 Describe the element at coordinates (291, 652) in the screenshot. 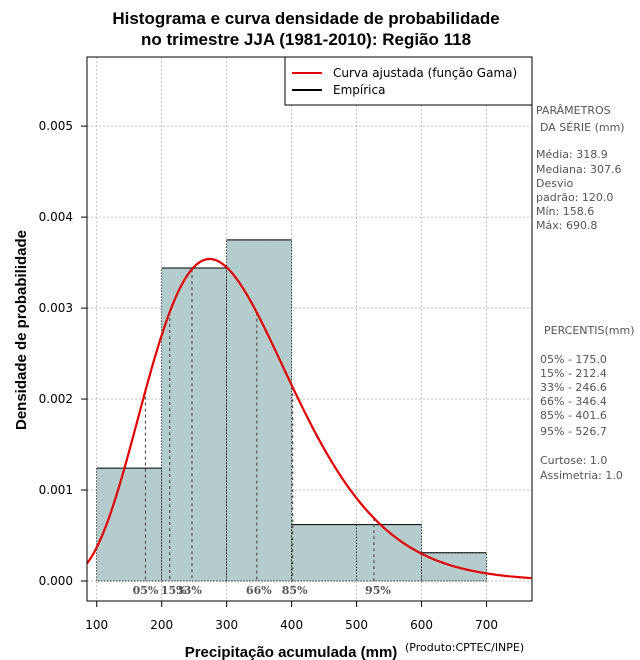

I see `x-axis-label: Precipitação acumulada (mm)` at that location.